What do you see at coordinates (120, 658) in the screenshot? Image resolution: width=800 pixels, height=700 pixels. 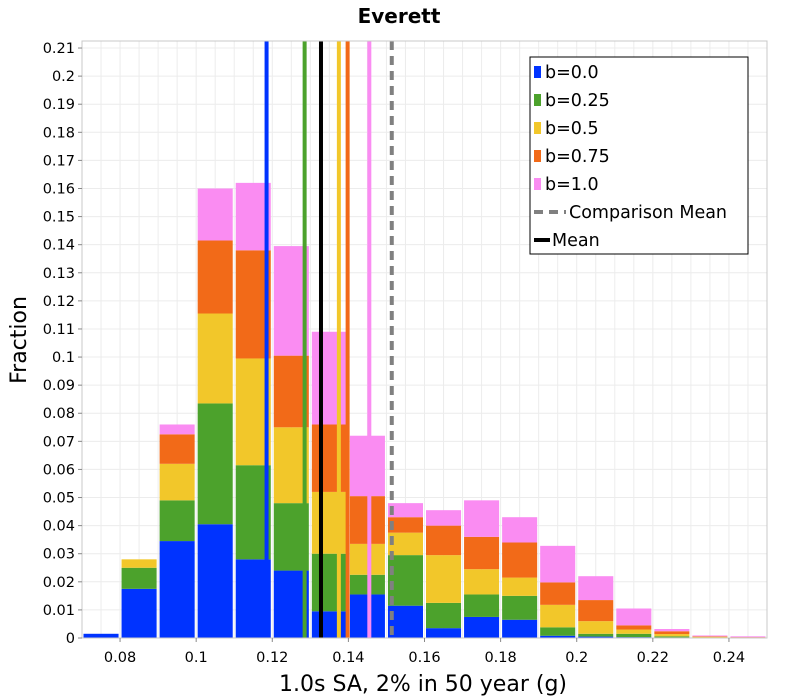 I see `x-tick-label: 0.08` at bounding box center [120, 658].